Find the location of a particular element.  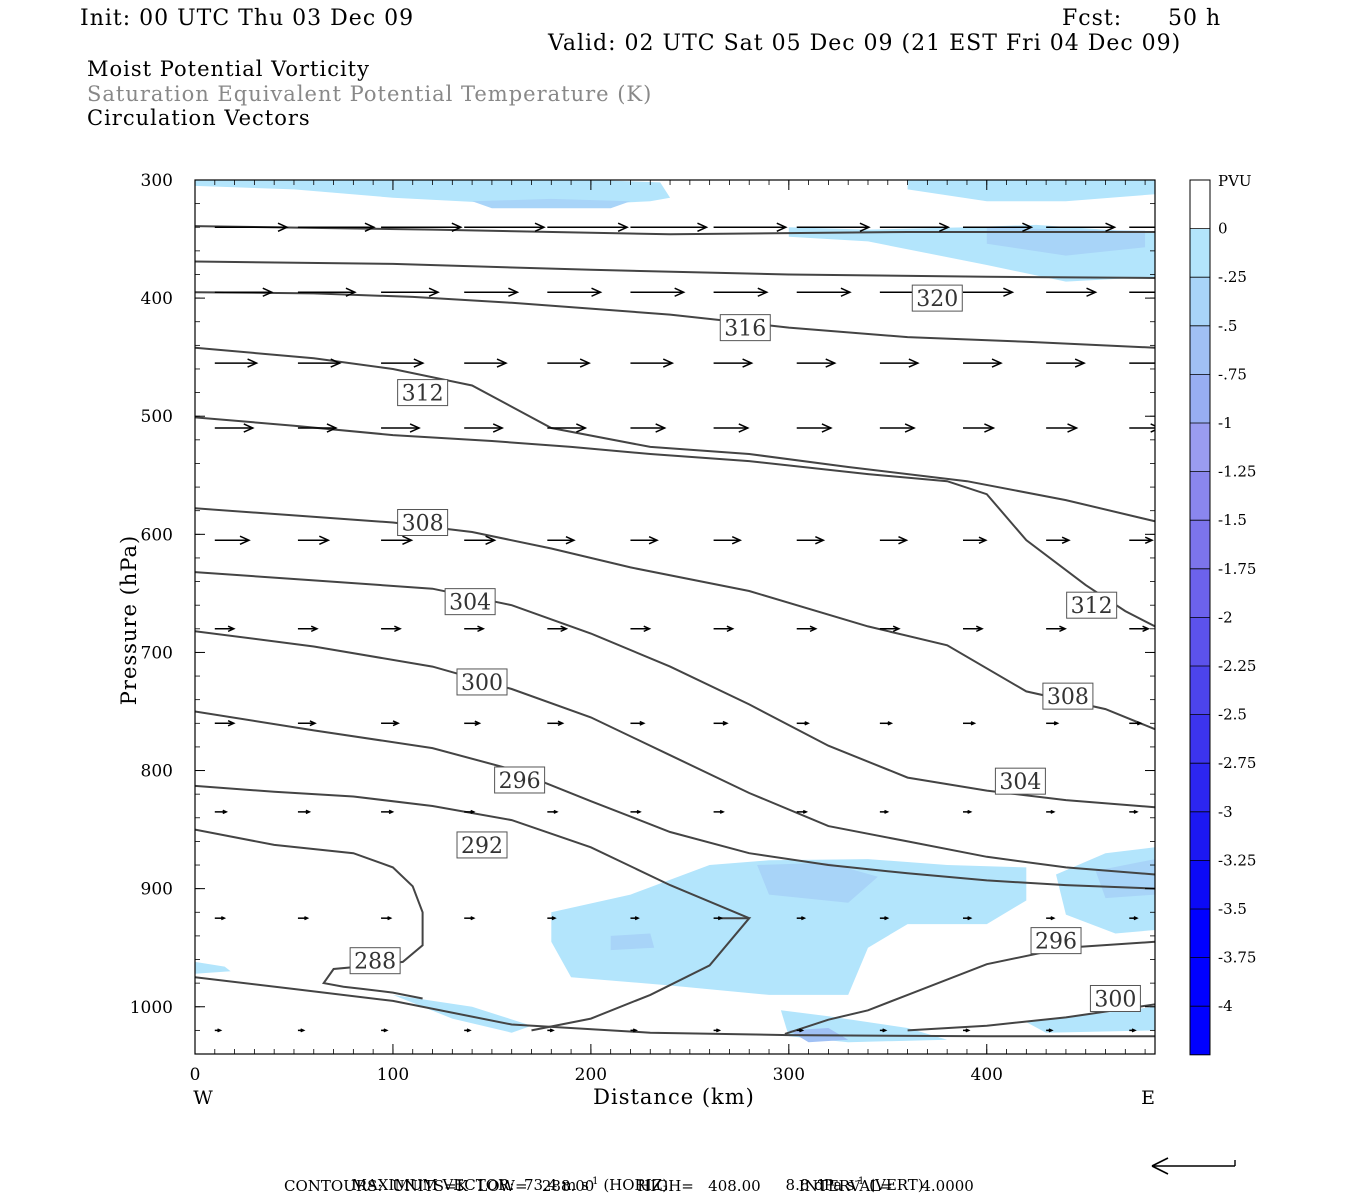

x-tick-label: 300 is located at coordinates (789, 1075).